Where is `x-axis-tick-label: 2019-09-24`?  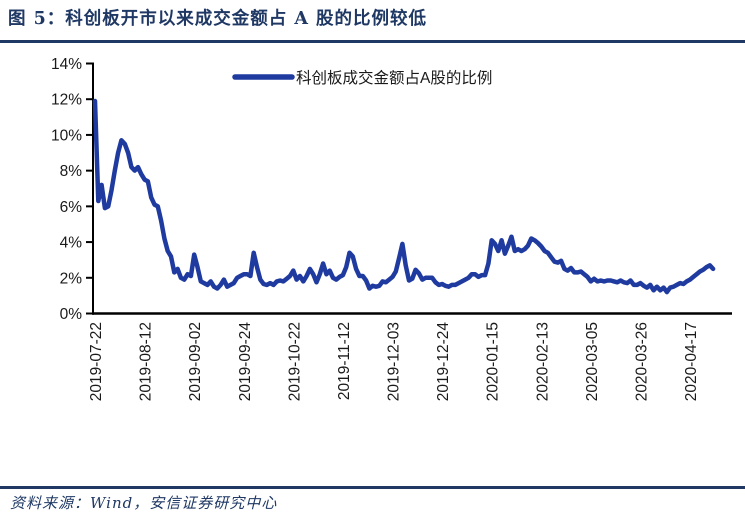
x-axis-tick-label: 2019-09-24 is located at coordinates (245, 362).